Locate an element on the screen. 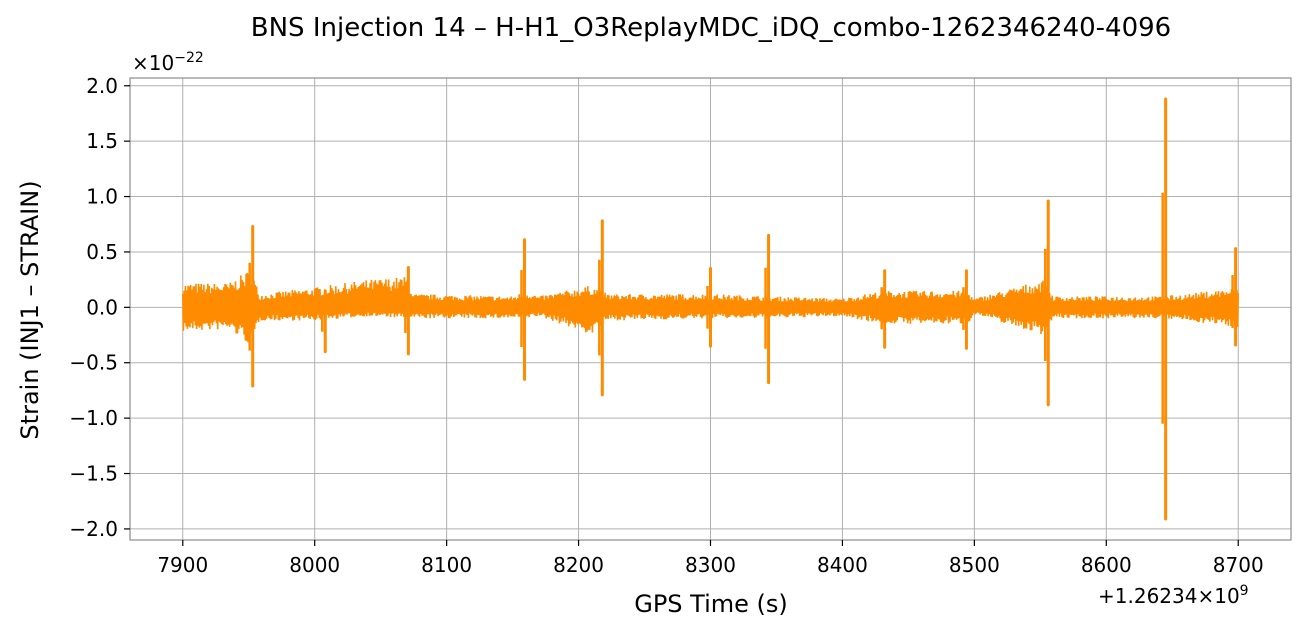 The width and height of the screenshot is (1307, 633). x-tick-label: 8600 is located at coordinates (1106, 565).